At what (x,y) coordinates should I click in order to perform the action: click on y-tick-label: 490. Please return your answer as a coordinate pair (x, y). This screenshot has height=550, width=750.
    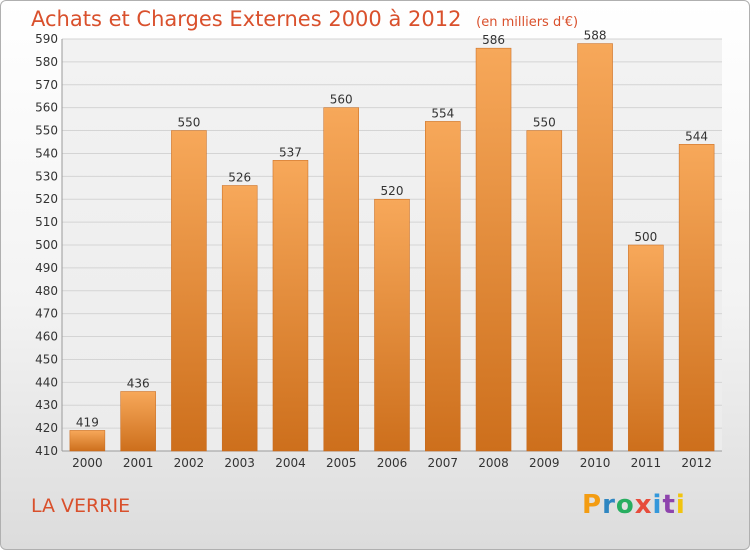
    Looking at the image, I should click on (46, 268).